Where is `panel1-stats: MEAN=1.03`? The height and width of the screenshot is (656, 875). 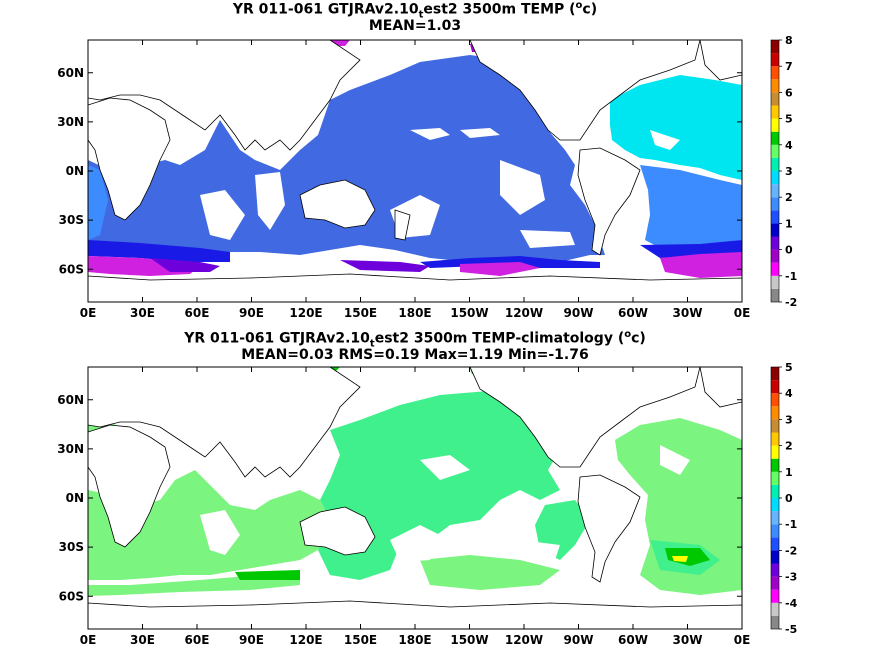 panel1-stats: MEAN=1.03 is located at coordinates (415, 26).